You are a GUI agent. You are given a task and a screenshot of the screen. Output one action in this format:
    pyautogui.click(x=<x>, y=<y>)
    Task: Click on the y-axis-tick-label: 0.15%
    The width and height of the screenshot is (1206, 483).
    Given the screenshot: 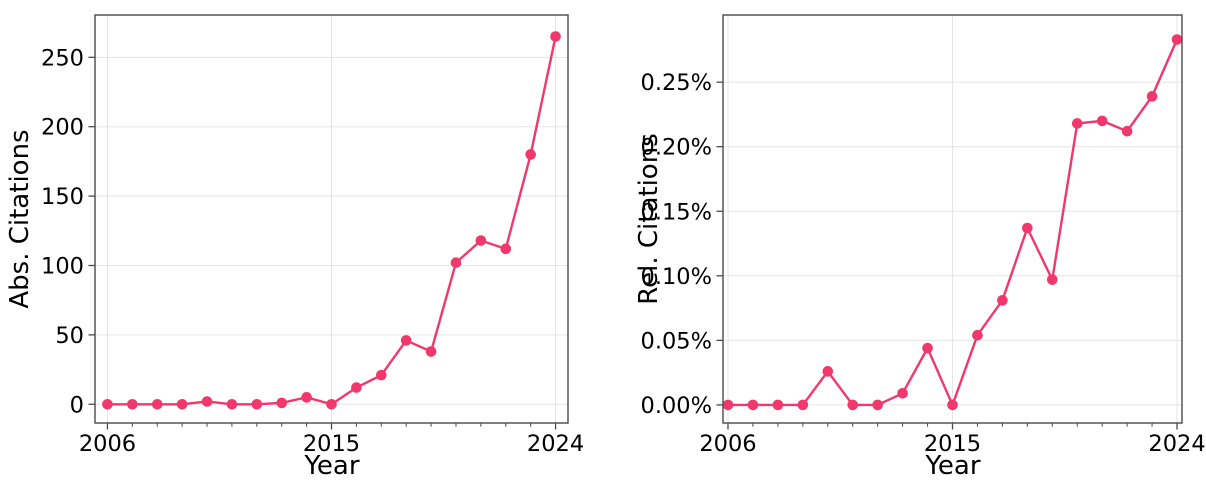 What is the action you would take?
    pyautogui.click(x=676, y=212)
    